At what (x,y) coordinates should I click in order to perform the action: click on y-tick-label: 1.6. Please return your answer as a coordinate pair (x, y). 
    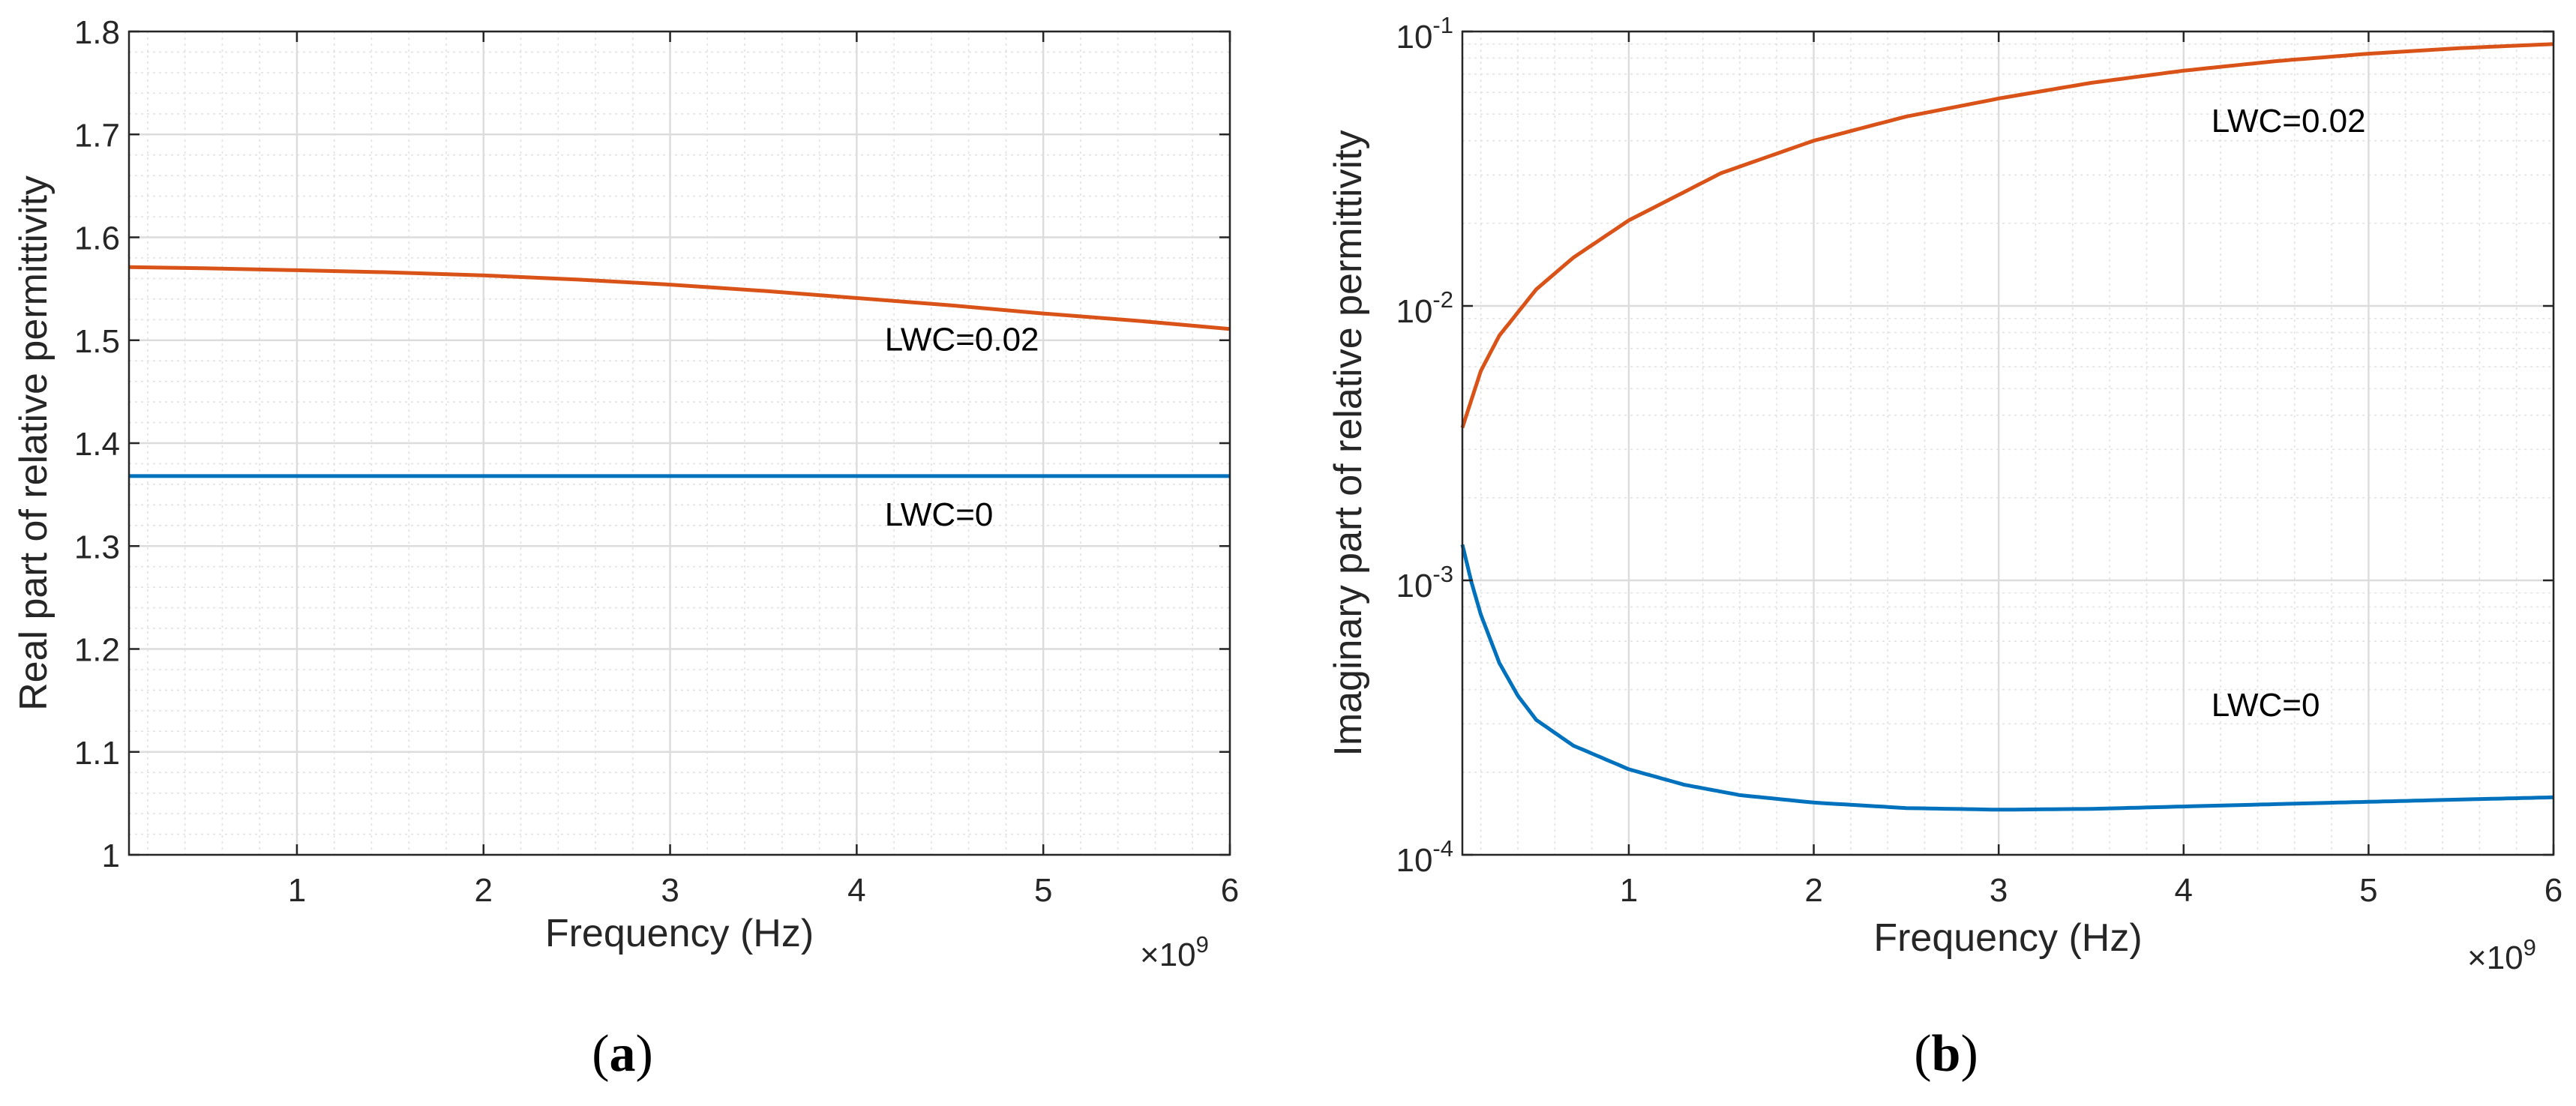
    Looking at the image, I should click on (97, 238).